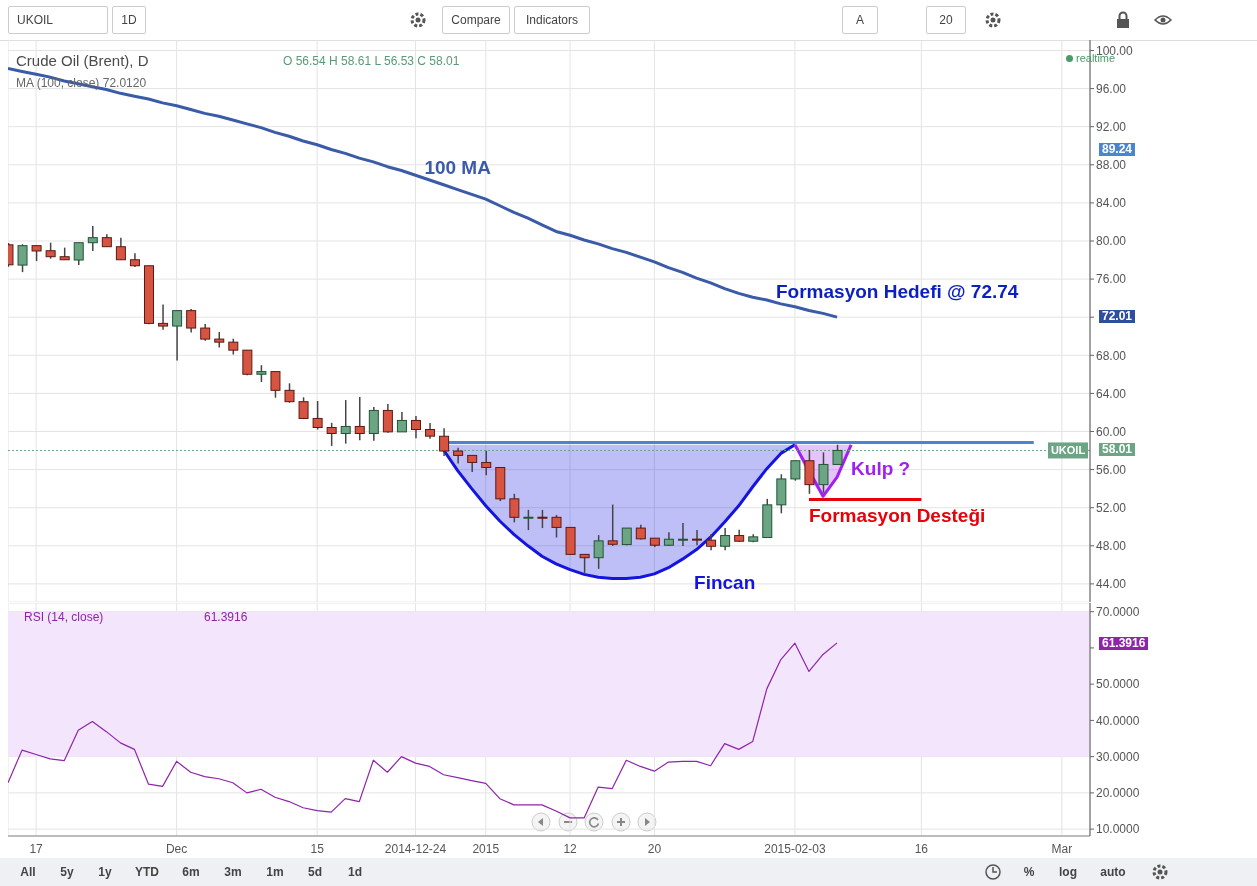 This screenshot has height=886, width=1257. I want to click on x-tick-label: 2015-02-03, so click(795, 848).